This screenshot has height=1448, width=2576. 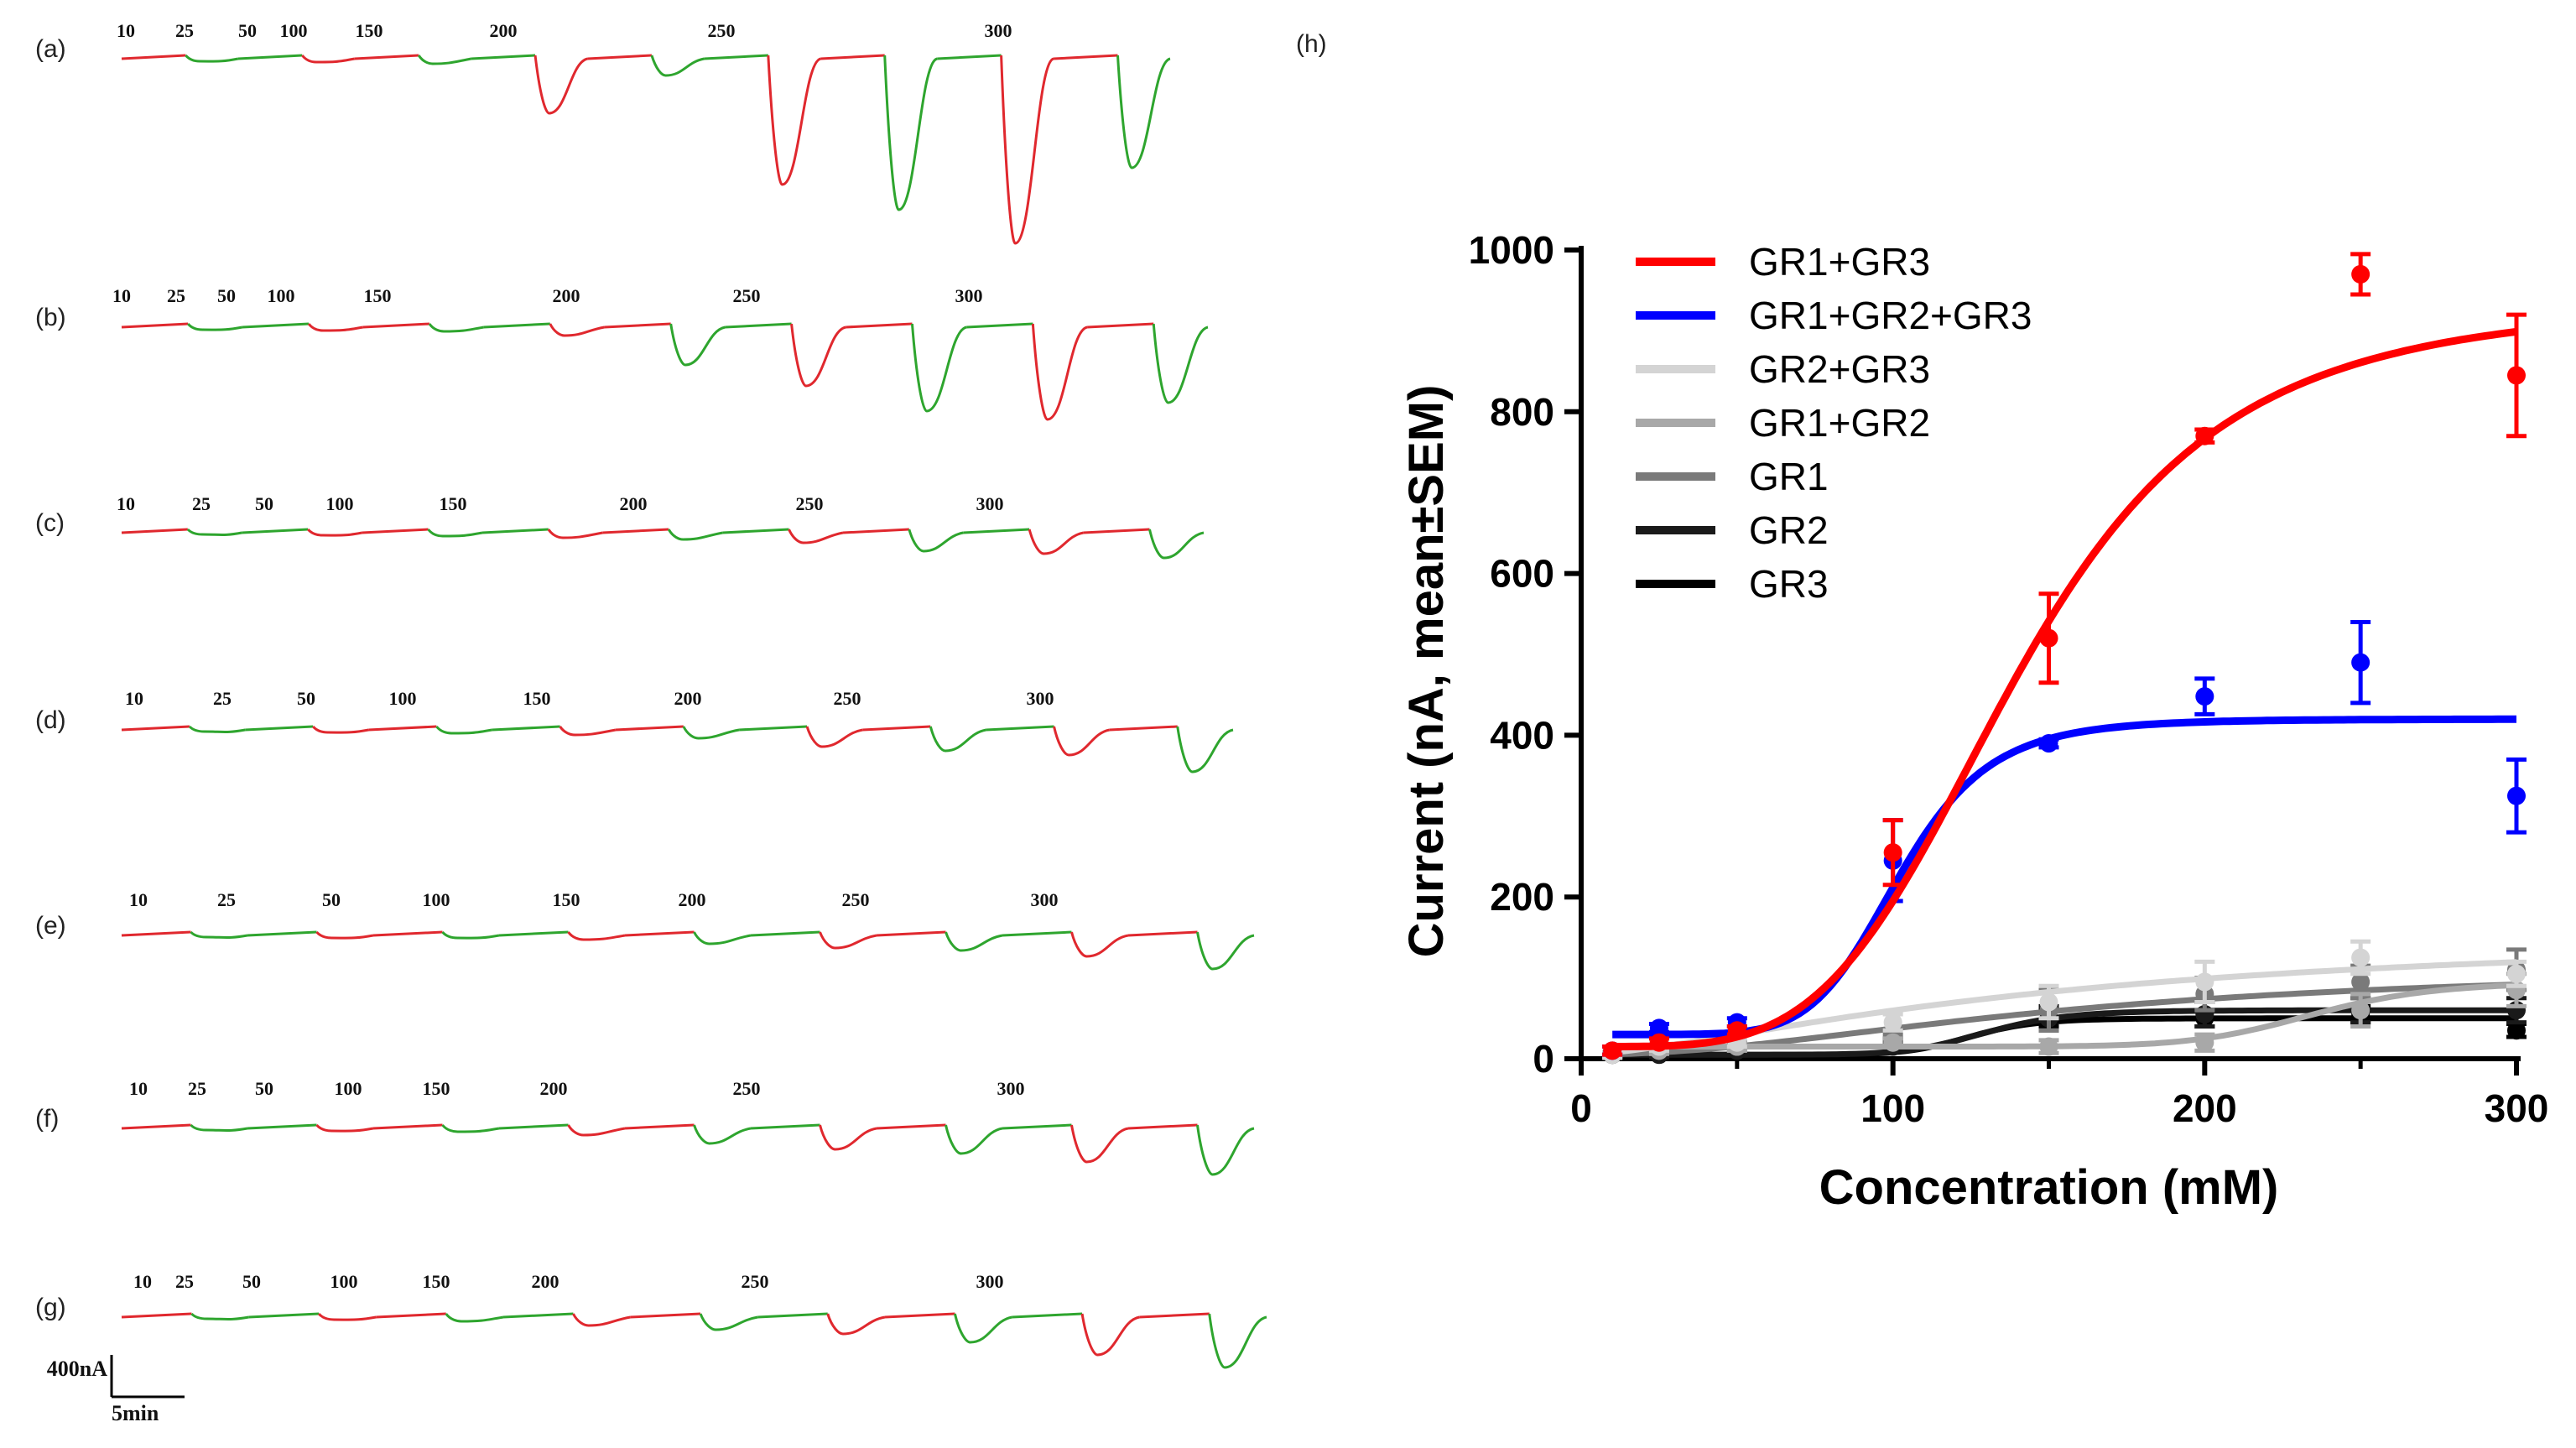 I want to click on y-axis-title: Current (nA, mean±SEM), so click(x=1426, y=671).